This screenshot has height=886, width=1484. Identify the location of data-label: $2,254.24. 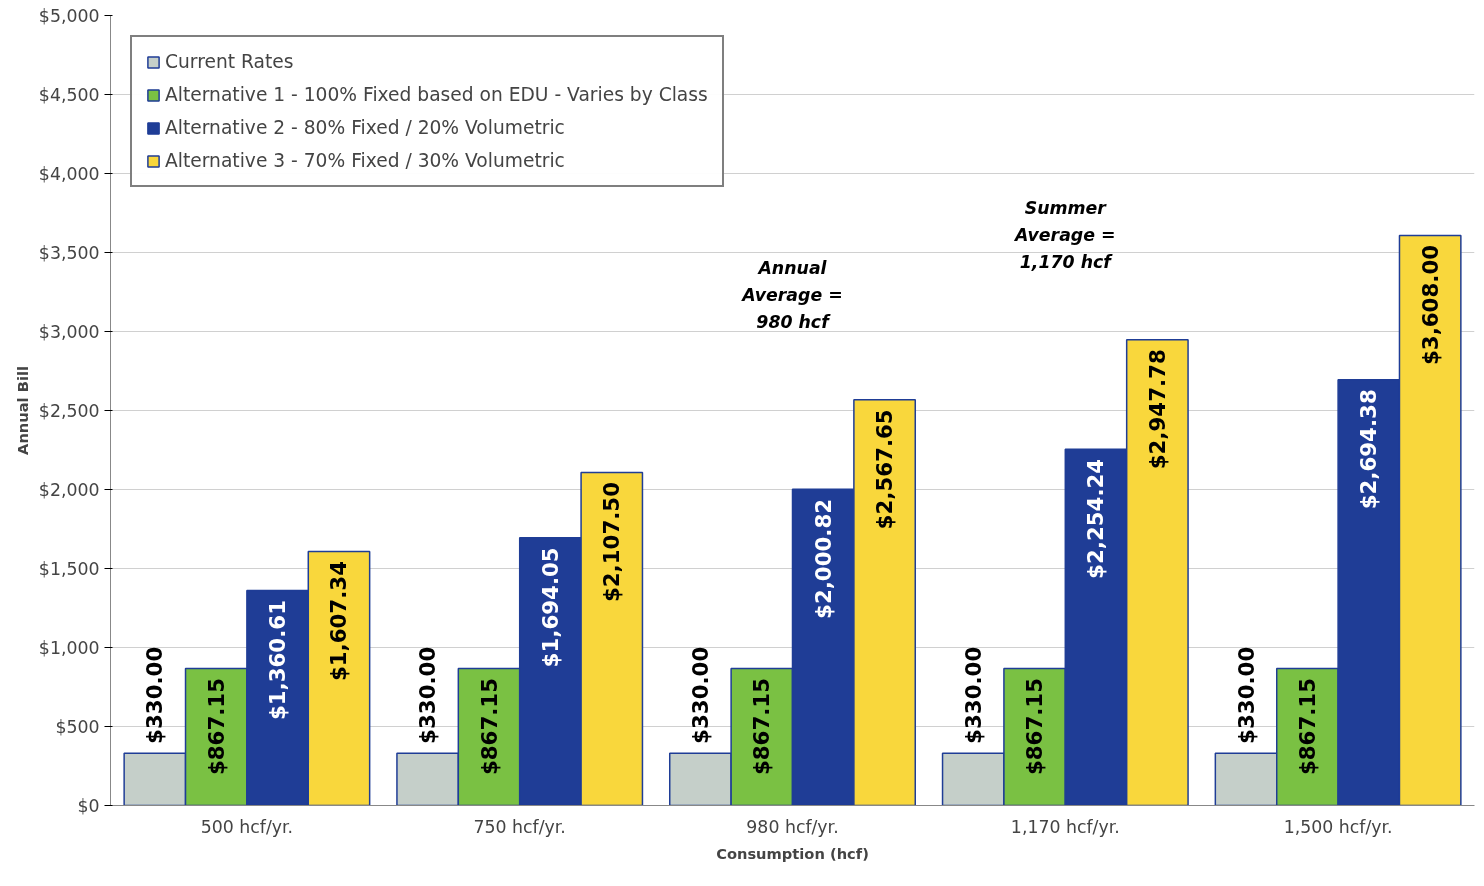
(1096, 518).